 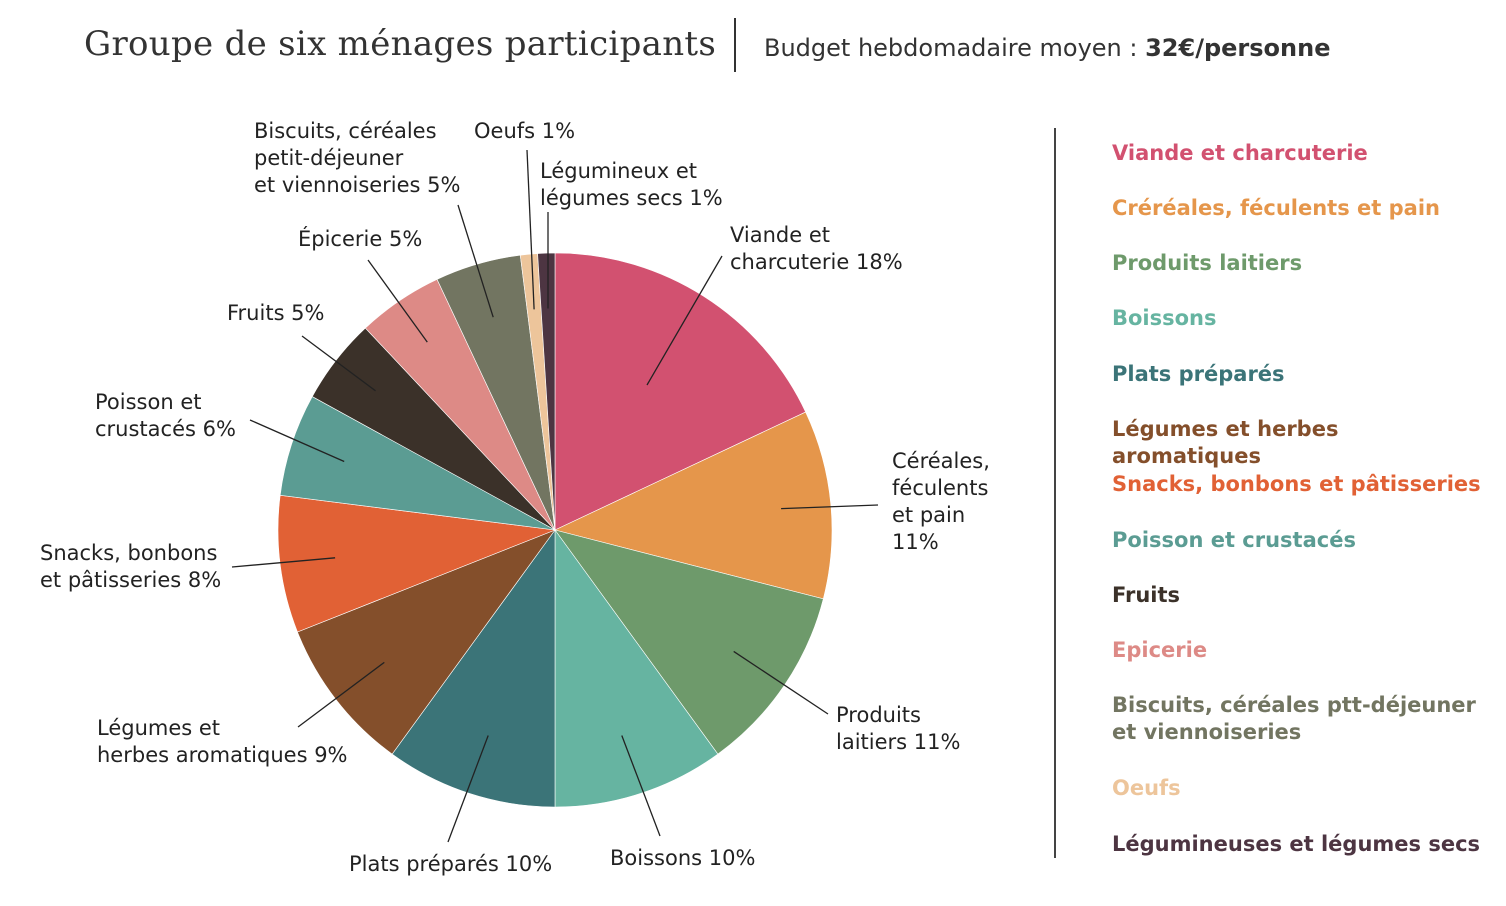 I want to click on legend-item-label: Snacks, bonbons et pâtisseries, so click(x=1296, y=484).